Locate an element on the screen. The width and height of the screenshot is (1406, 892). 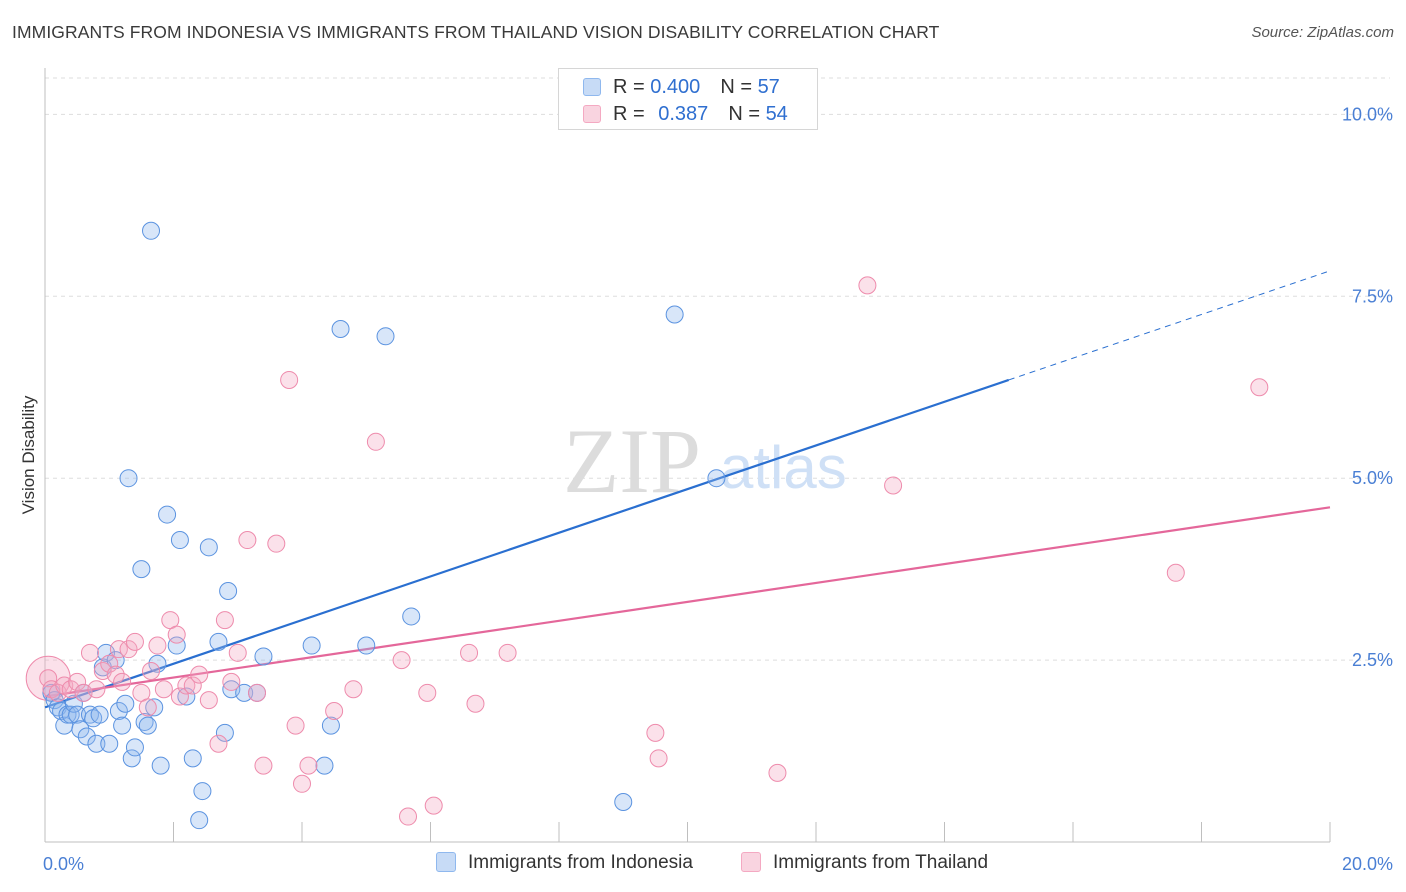
bottom-legend-label-indonesia: Immigrants from Indonesia is located at coordinates (580, 862).